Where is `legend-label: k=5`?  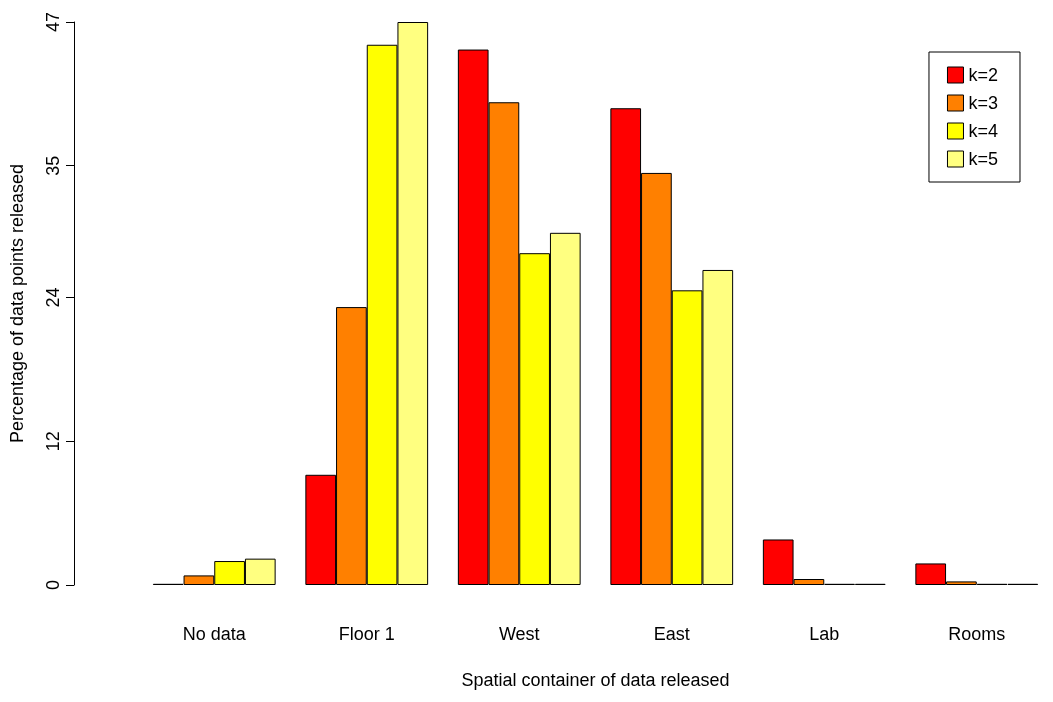 legend-label: k=5 is located at coordinates (983, 159).